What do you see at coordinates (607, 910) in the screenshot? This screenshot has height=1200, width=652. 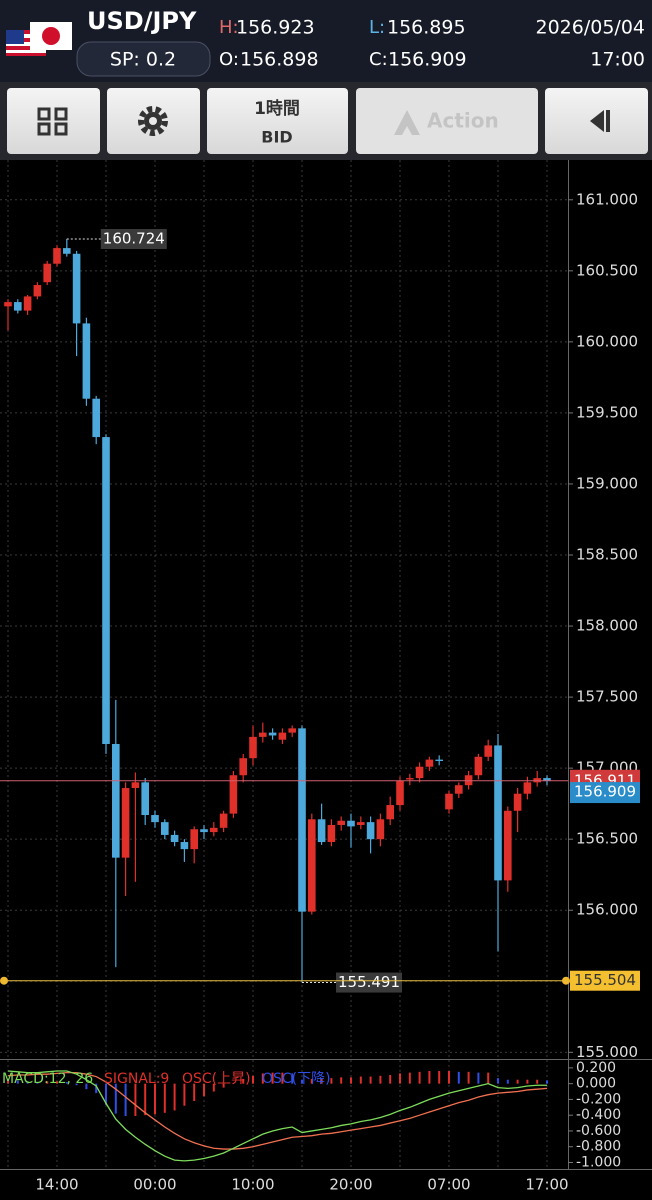 I see `y-tick-label: 156.000` at bounding box center [607, 910].